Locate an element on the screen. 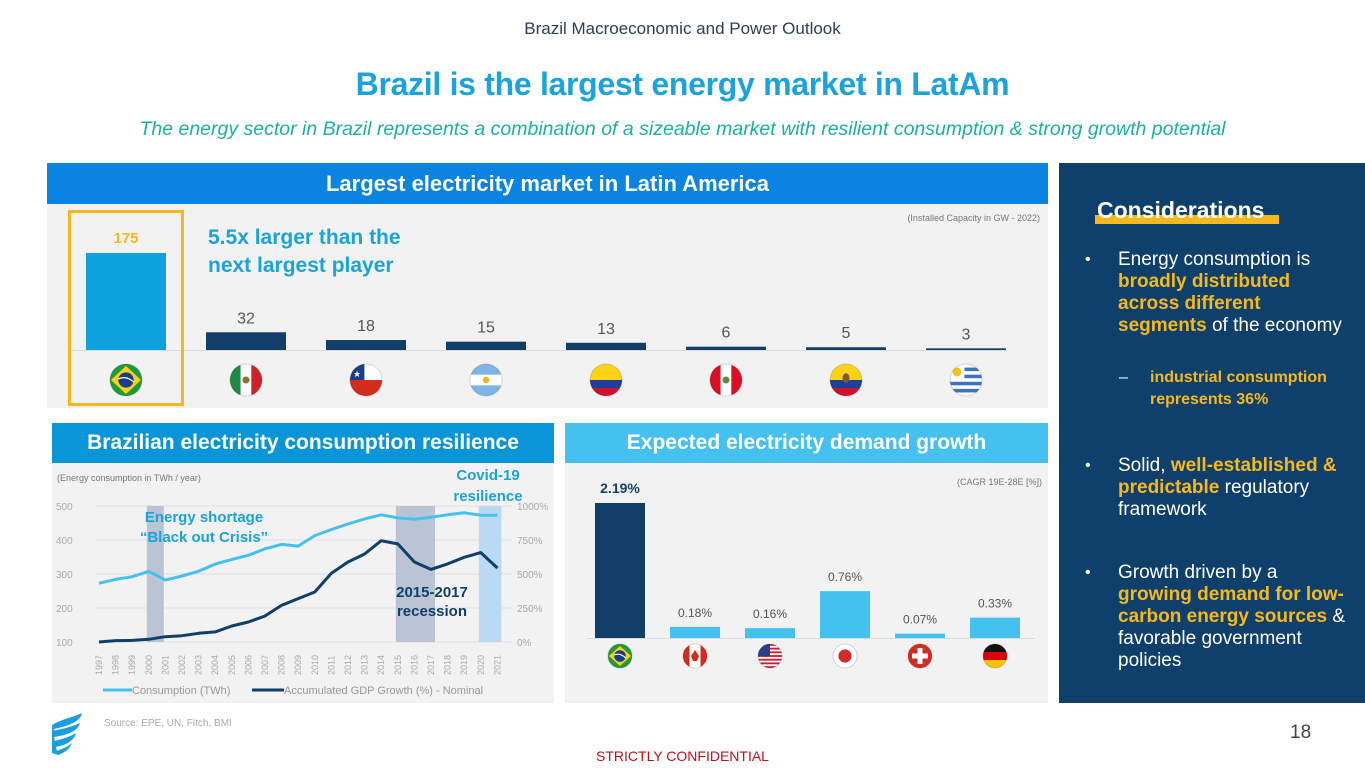 The width and height of the screenshot is (1365, 768). annotation-covid: Covid-19 is located at coordinates (487, 475).